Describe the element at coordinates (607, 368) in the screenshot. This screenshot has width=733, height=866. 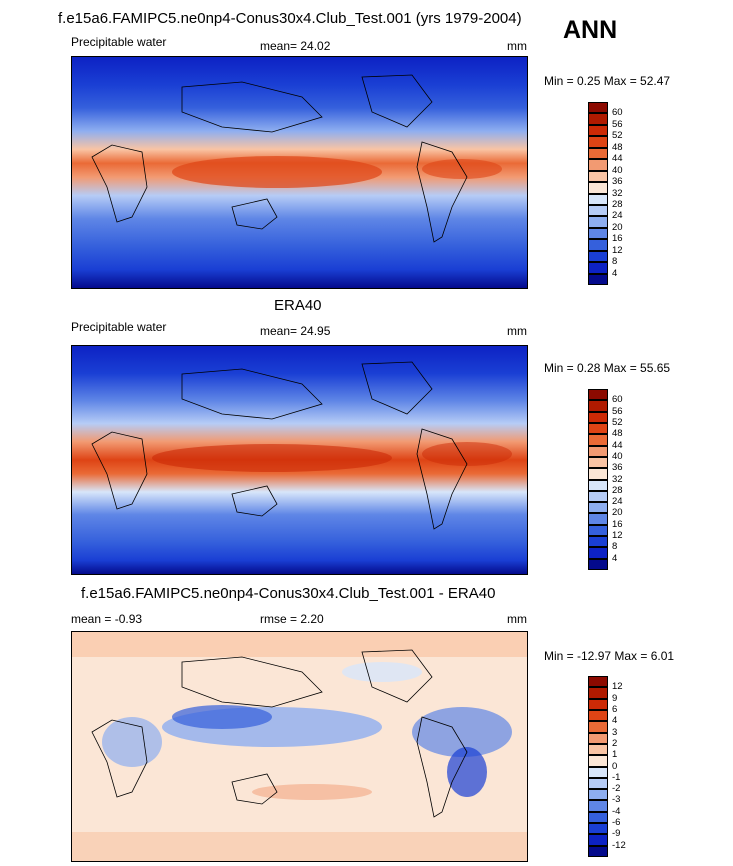
I see `panel2-minmax: Min = 0.28 Max = 55.65` at that location.